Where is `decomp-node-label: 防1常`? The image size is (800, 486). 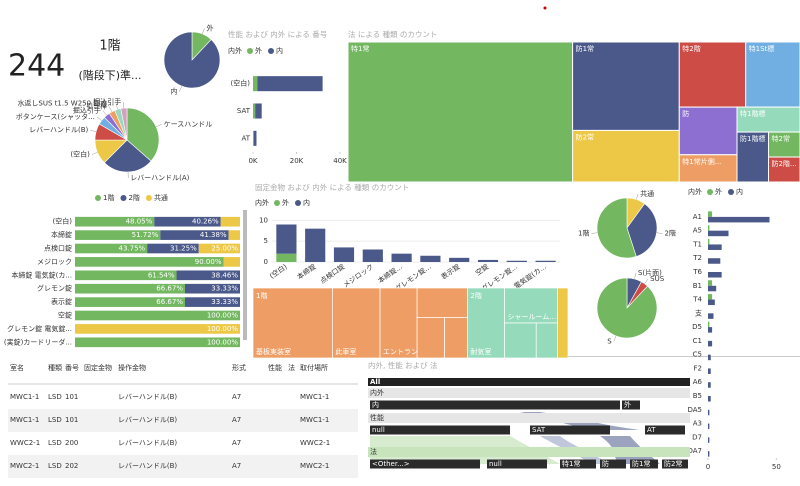
decomp-node-label: 防1常 is located at coordinates (641, 463).